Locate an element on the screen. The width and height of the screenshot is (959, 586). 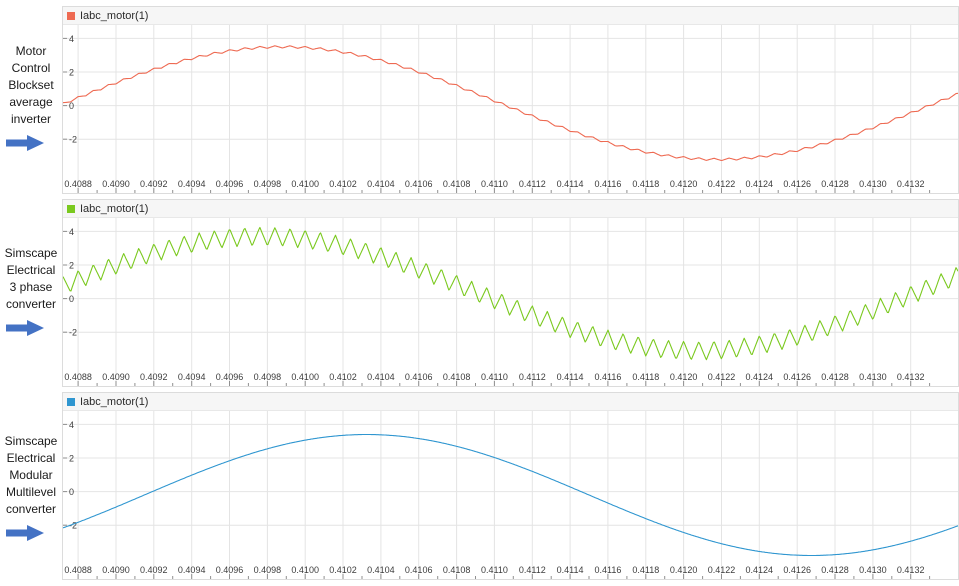
annotation-line: Modular is located at coordinates (31, 474).